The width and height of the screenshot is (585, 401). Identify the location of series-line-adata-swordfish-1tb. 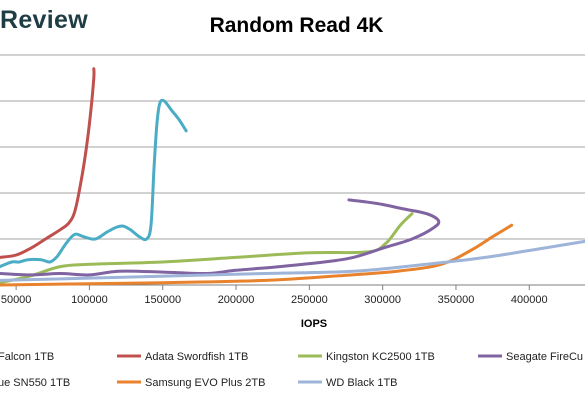
(48, 163).